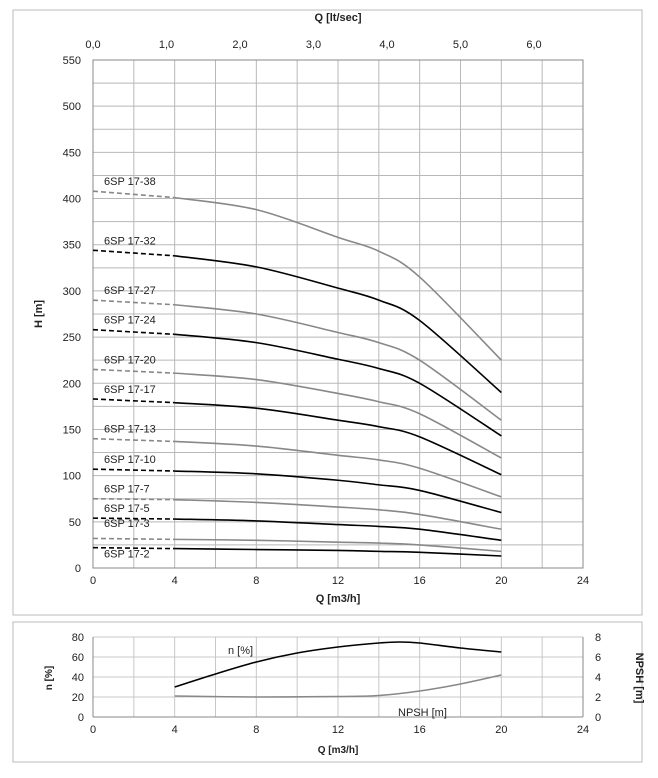 This screenshot has height=778, width=658. Describe the element at coordinates (130, 321) in the screenshot. I see `curve-label: 6SP 17-24` at that location.